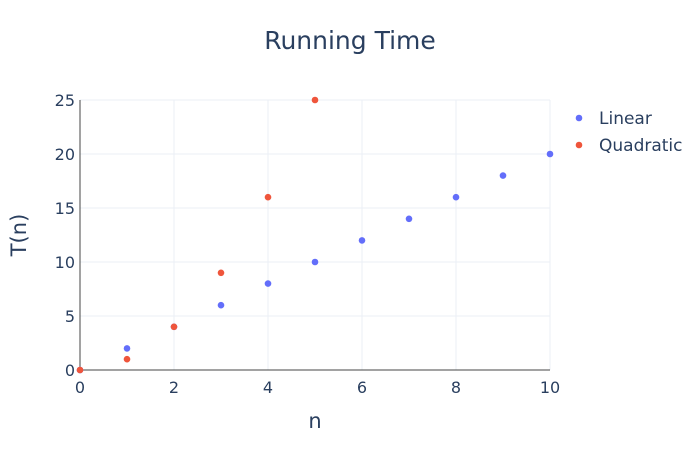 The height and width of the screenshot is (450, 700). I want to click on legend: Linear Quadratic, so click(629, 132).